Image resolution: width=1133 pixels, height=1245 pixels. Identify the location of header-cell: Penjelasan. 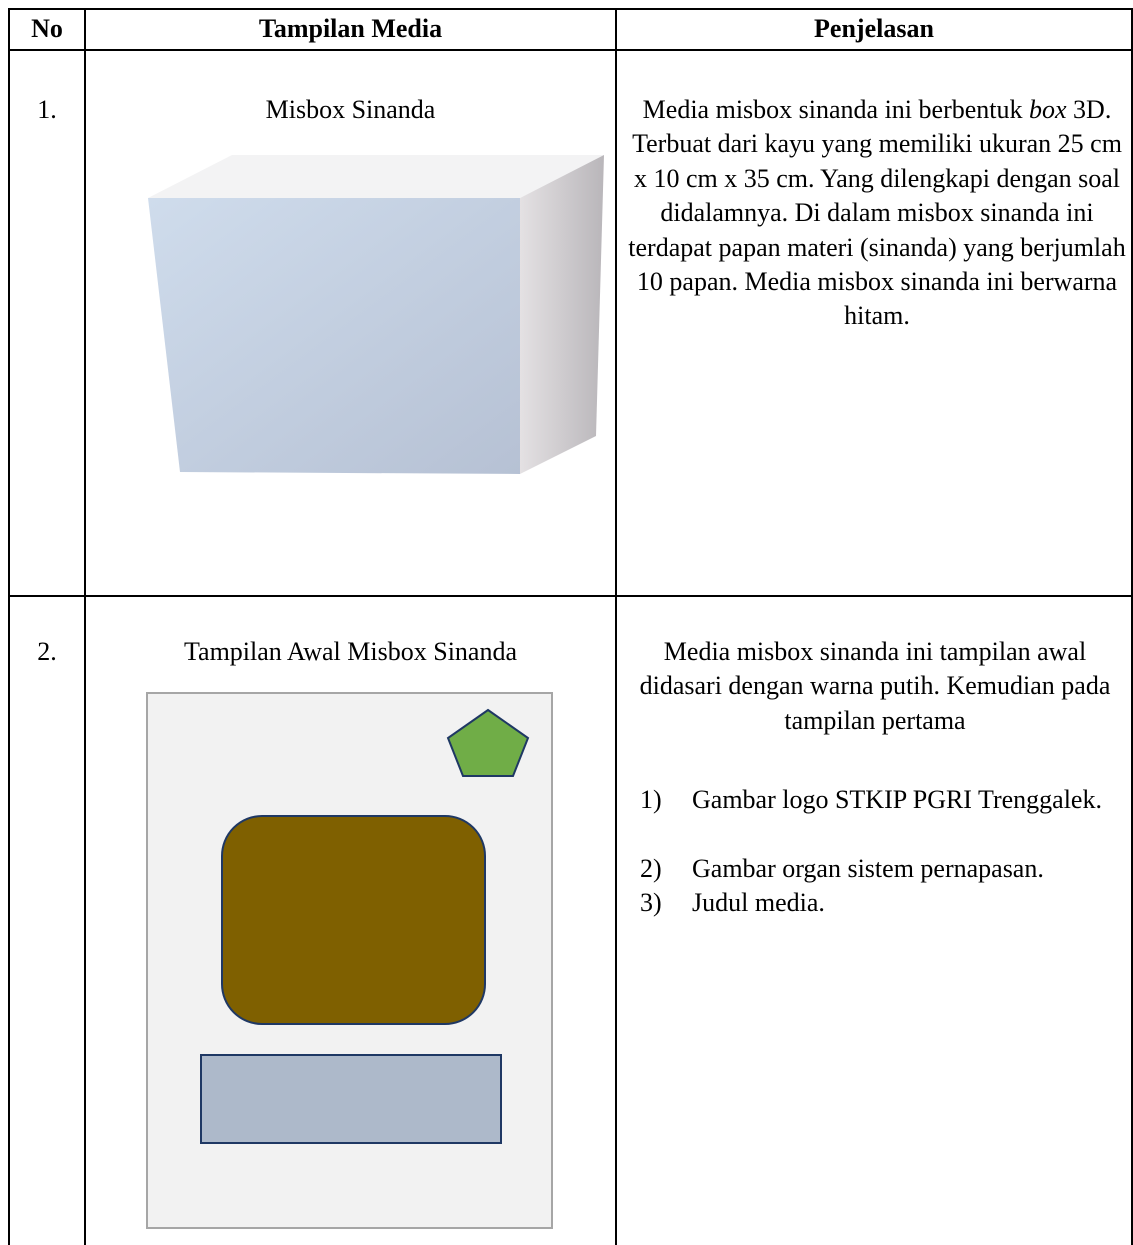
(874, 28).